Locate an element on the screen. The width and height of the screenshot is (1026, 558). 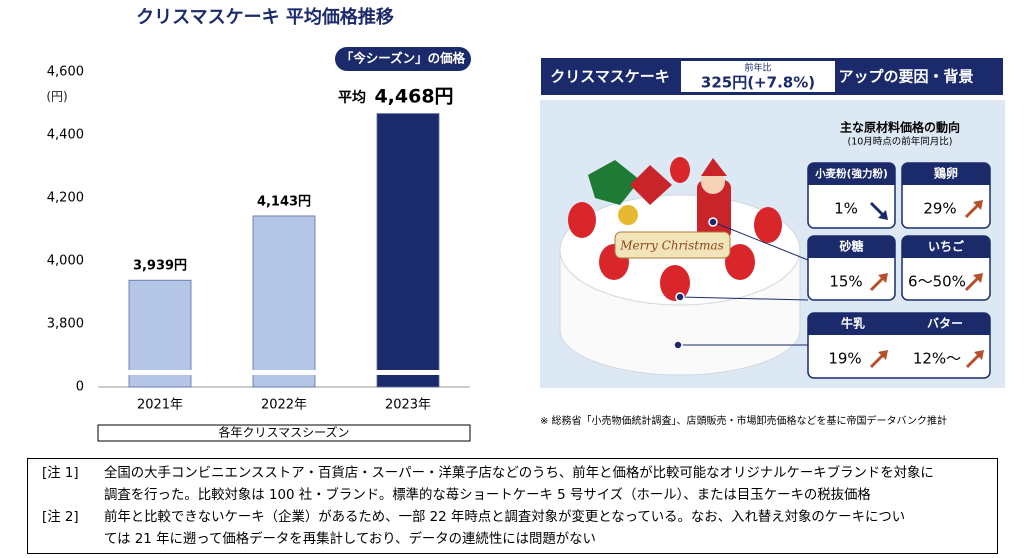
plaque: Merry Christmas is located at coordinates (671, 246).